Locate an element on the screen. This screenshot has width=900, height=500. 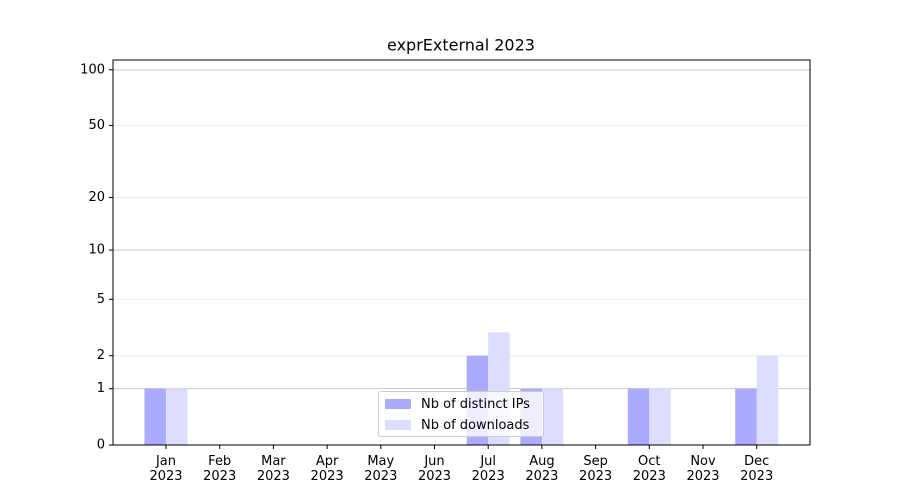
x-tick-label: Jul 2023 is located at coordinates (488, 469).